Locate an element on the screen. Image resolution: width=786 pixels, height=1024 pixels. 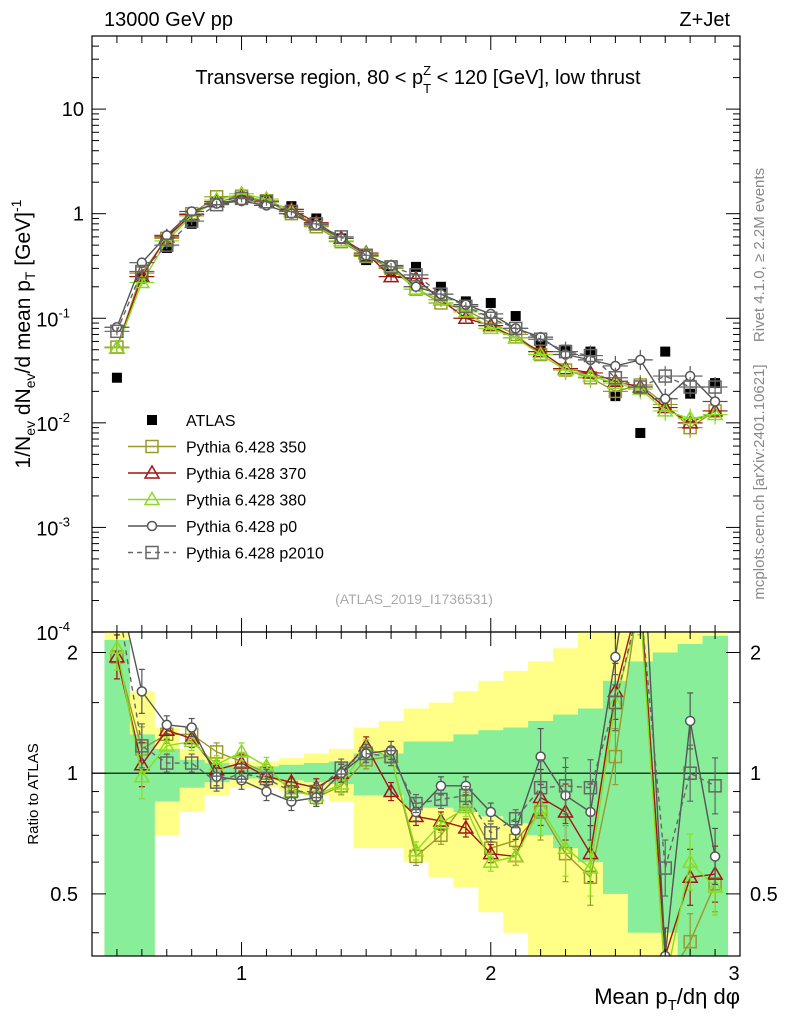
tick-label: 10 is located at coordinates (73, 110).